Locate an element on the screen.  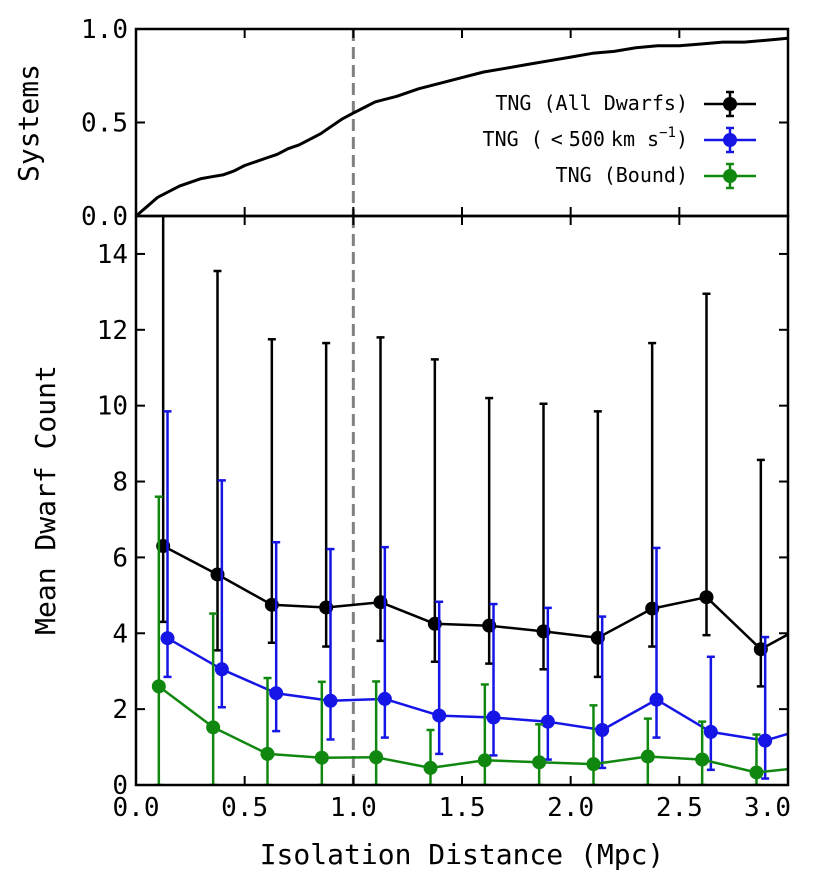
legend-marker-bound is located at coordinates (730, 176).